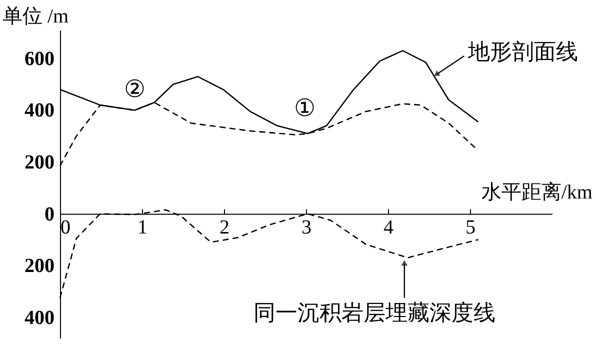 The width and height of the screenshot is (596, 345). I want to click on x-axis-title: 水平距离/km, so click(537, 192).